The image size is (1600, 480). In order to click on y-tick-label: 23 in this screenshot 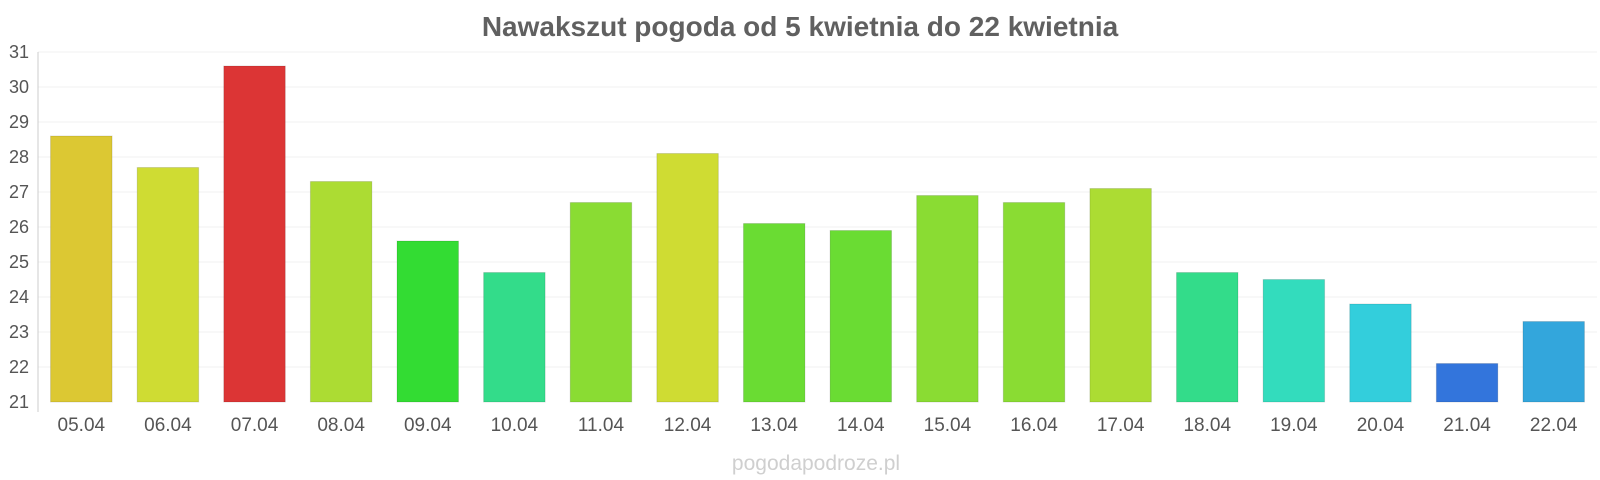, I will do `click(19, 332)`.